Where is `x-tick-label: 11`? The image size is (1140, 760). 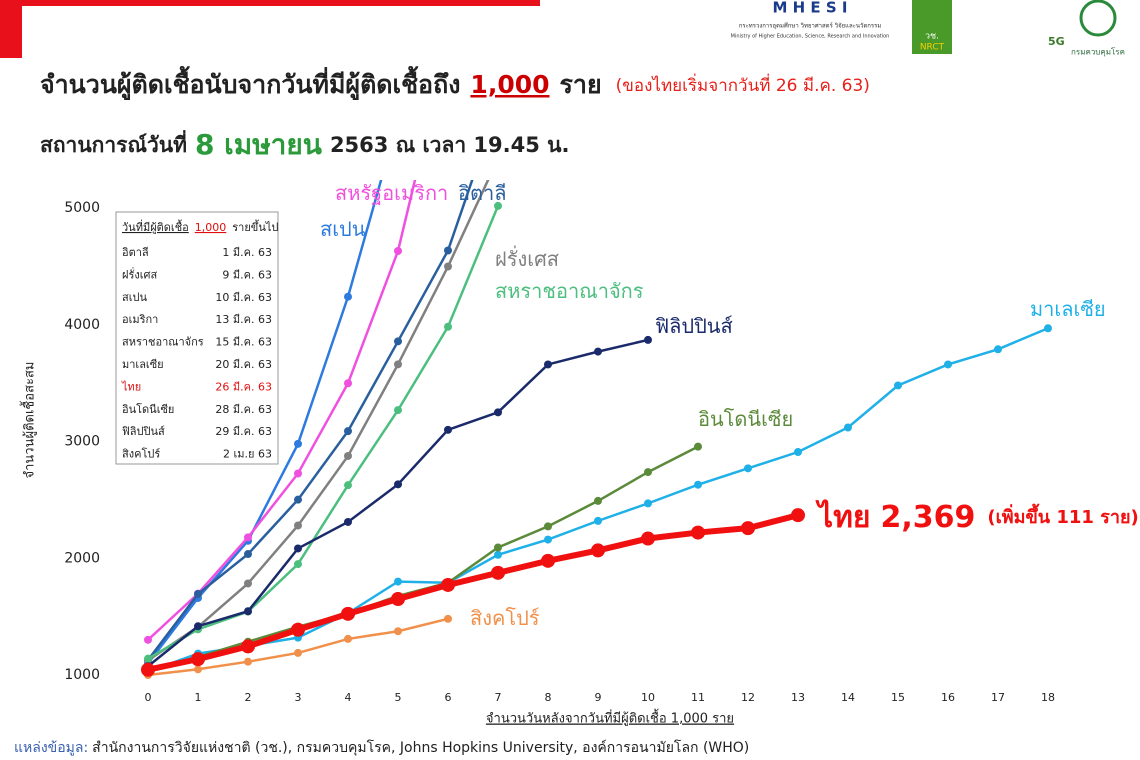 x-tick-label: 11 is located at coordinates (698, 697).